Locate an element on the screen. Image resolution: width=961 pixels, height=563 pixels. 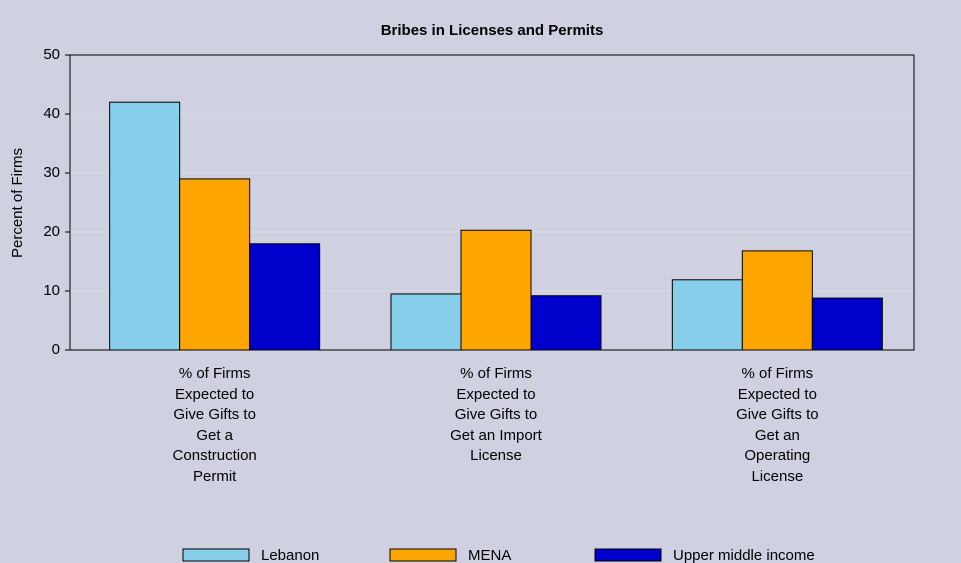
legend-label: MENA is located at coordinates (489, 555).